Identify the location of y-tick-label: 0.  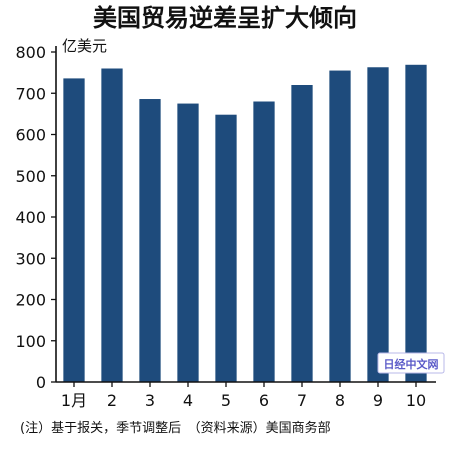
(41, 382).